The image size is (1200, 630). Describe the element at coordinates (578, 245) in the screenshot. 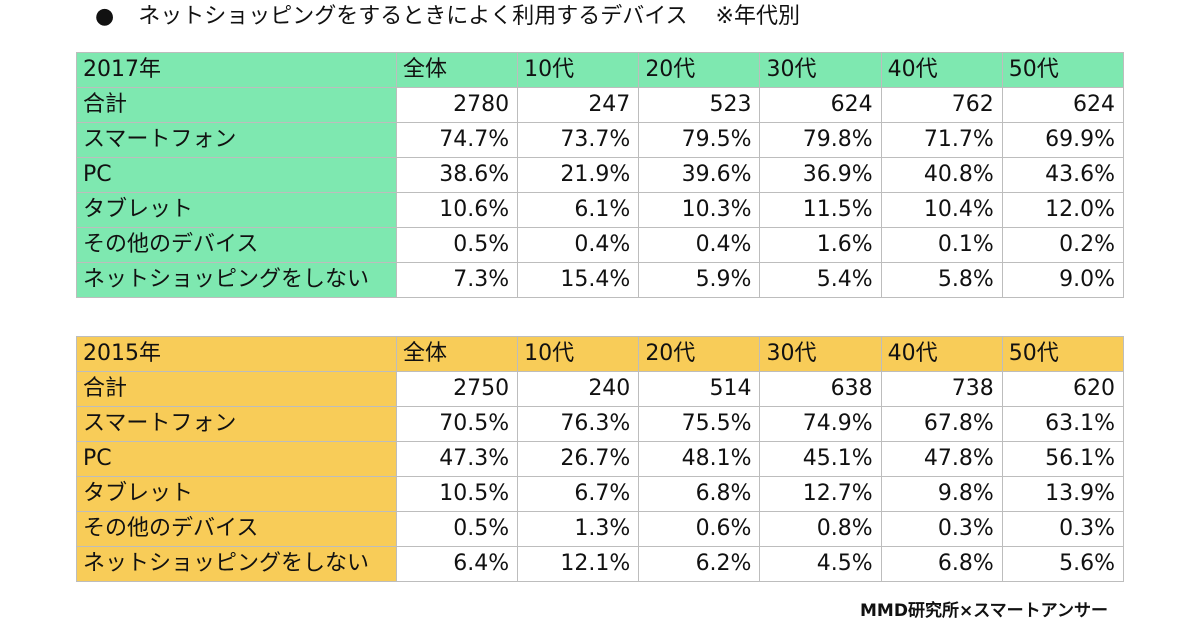

I see `table-cell: 0.4%` at that location.